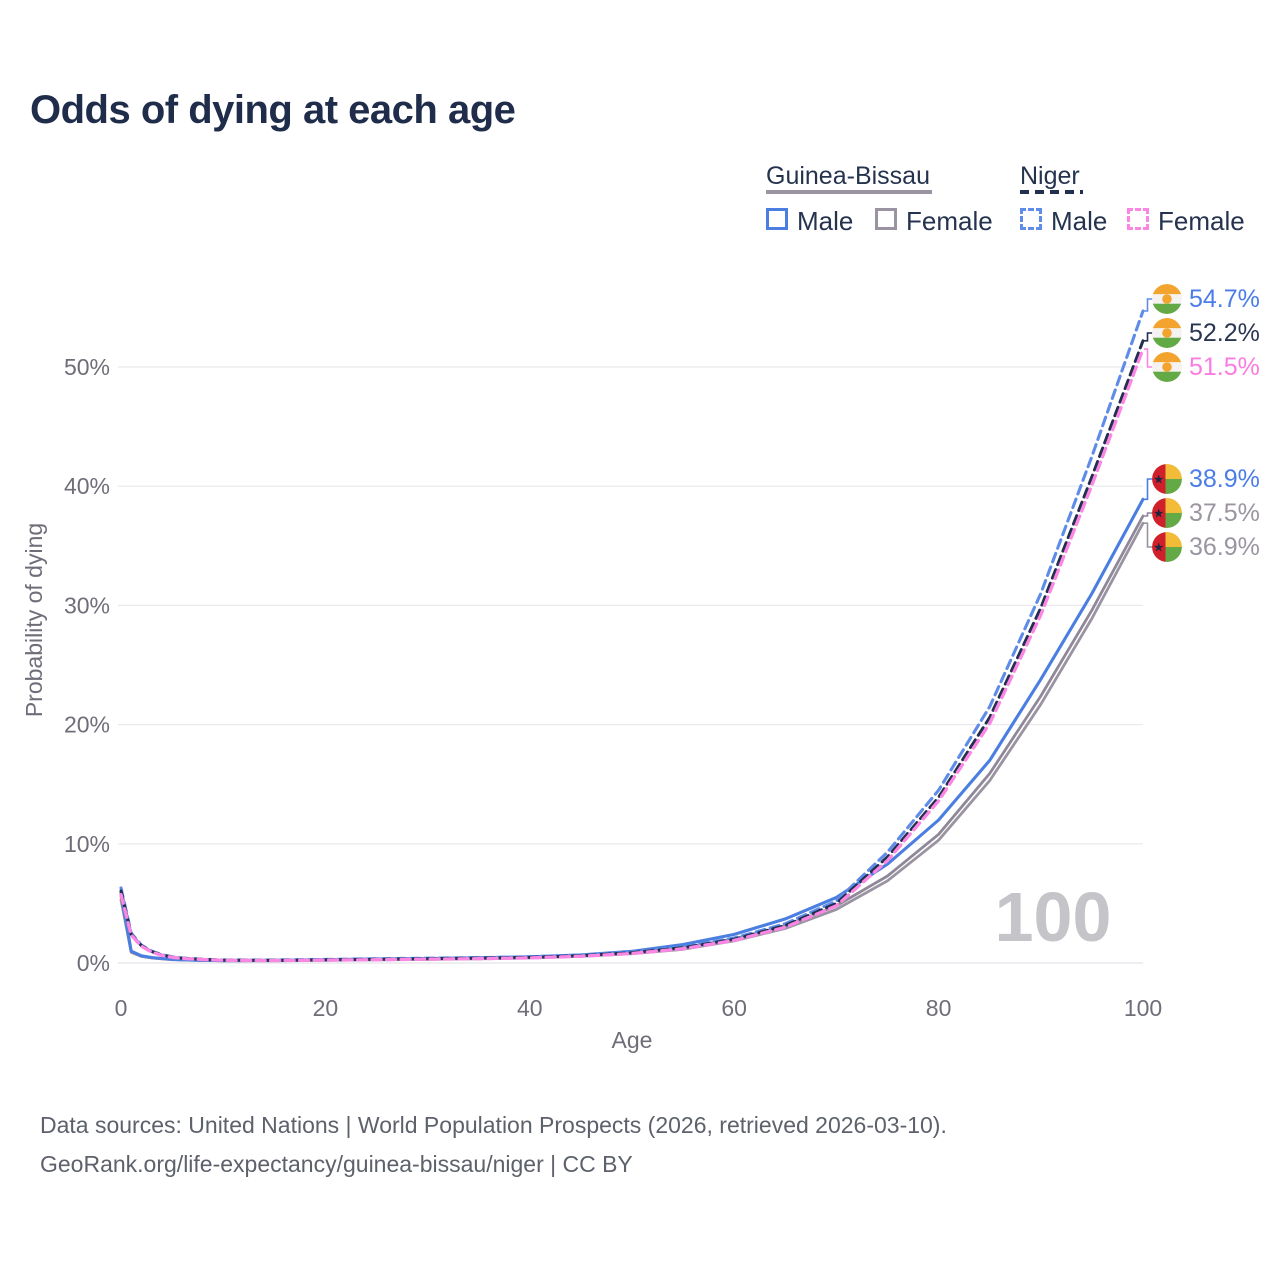 The width and height of the screenshot is (1280, 1280). Describe the element at coordinates (1224, 298) in the screenshot. I see `end-label-value: 54.7%` at that location.